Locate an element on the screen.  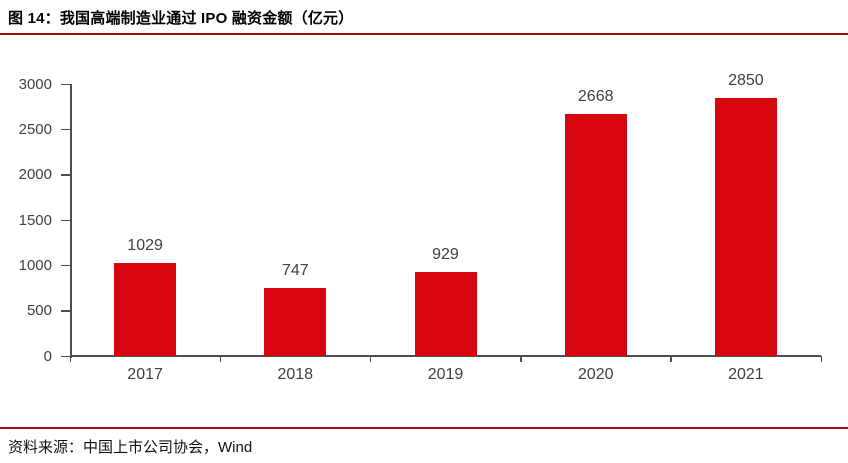
y-axis-tick-label: 1500 is located at coordinates (35, 220).